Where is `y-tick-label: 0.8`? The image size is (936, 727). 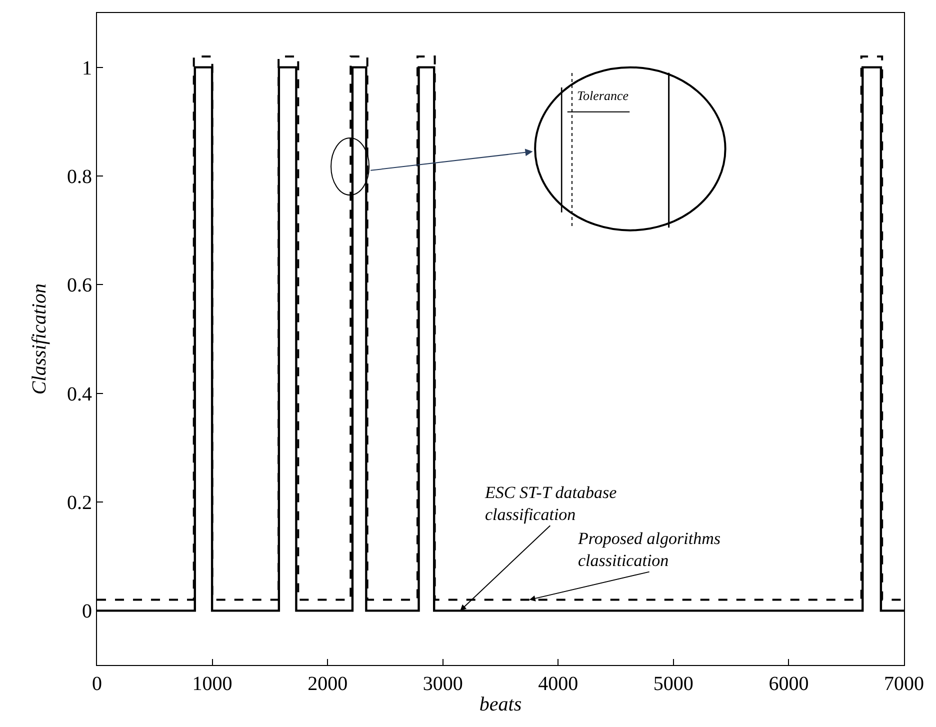 y-tick-label: 0.8 is located at coordinates (79, 177).